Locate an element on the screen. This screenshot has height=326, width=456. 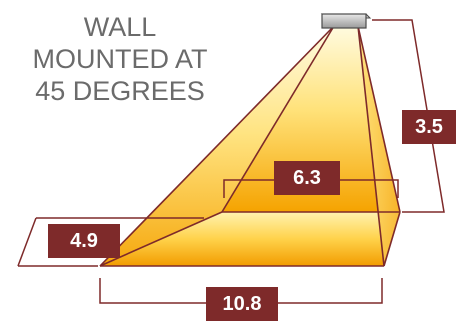
title-line-1: WALL is located at coordinates (120, 27).